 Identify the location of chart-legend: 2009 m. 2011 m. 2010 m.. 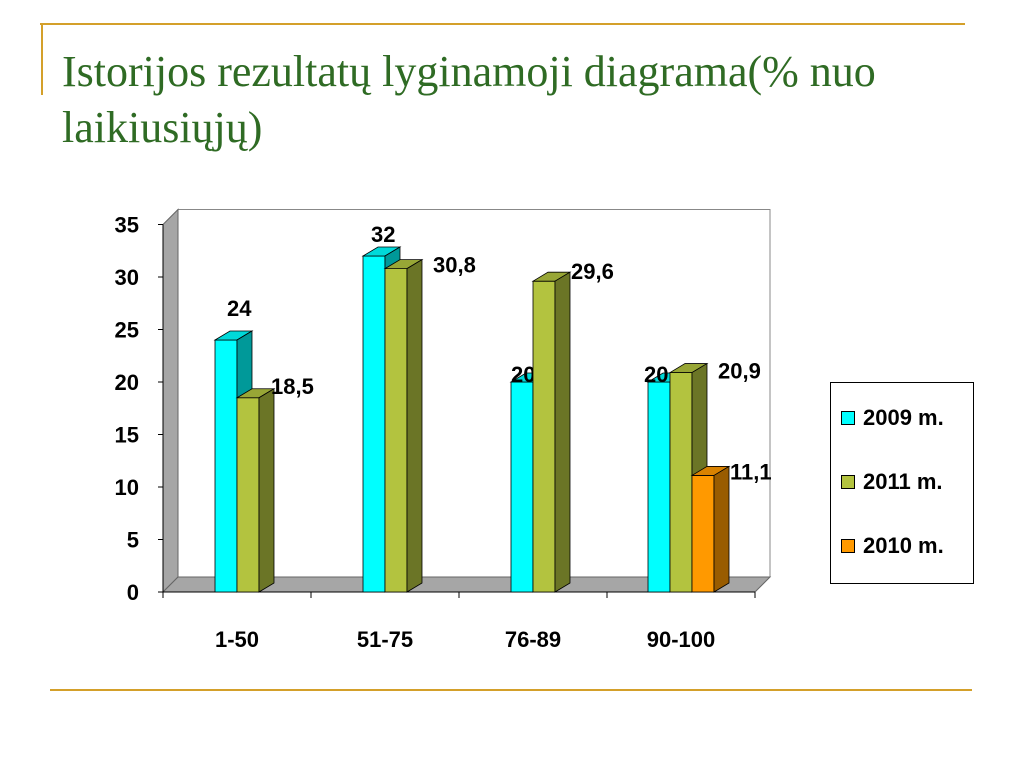
(902, 483).